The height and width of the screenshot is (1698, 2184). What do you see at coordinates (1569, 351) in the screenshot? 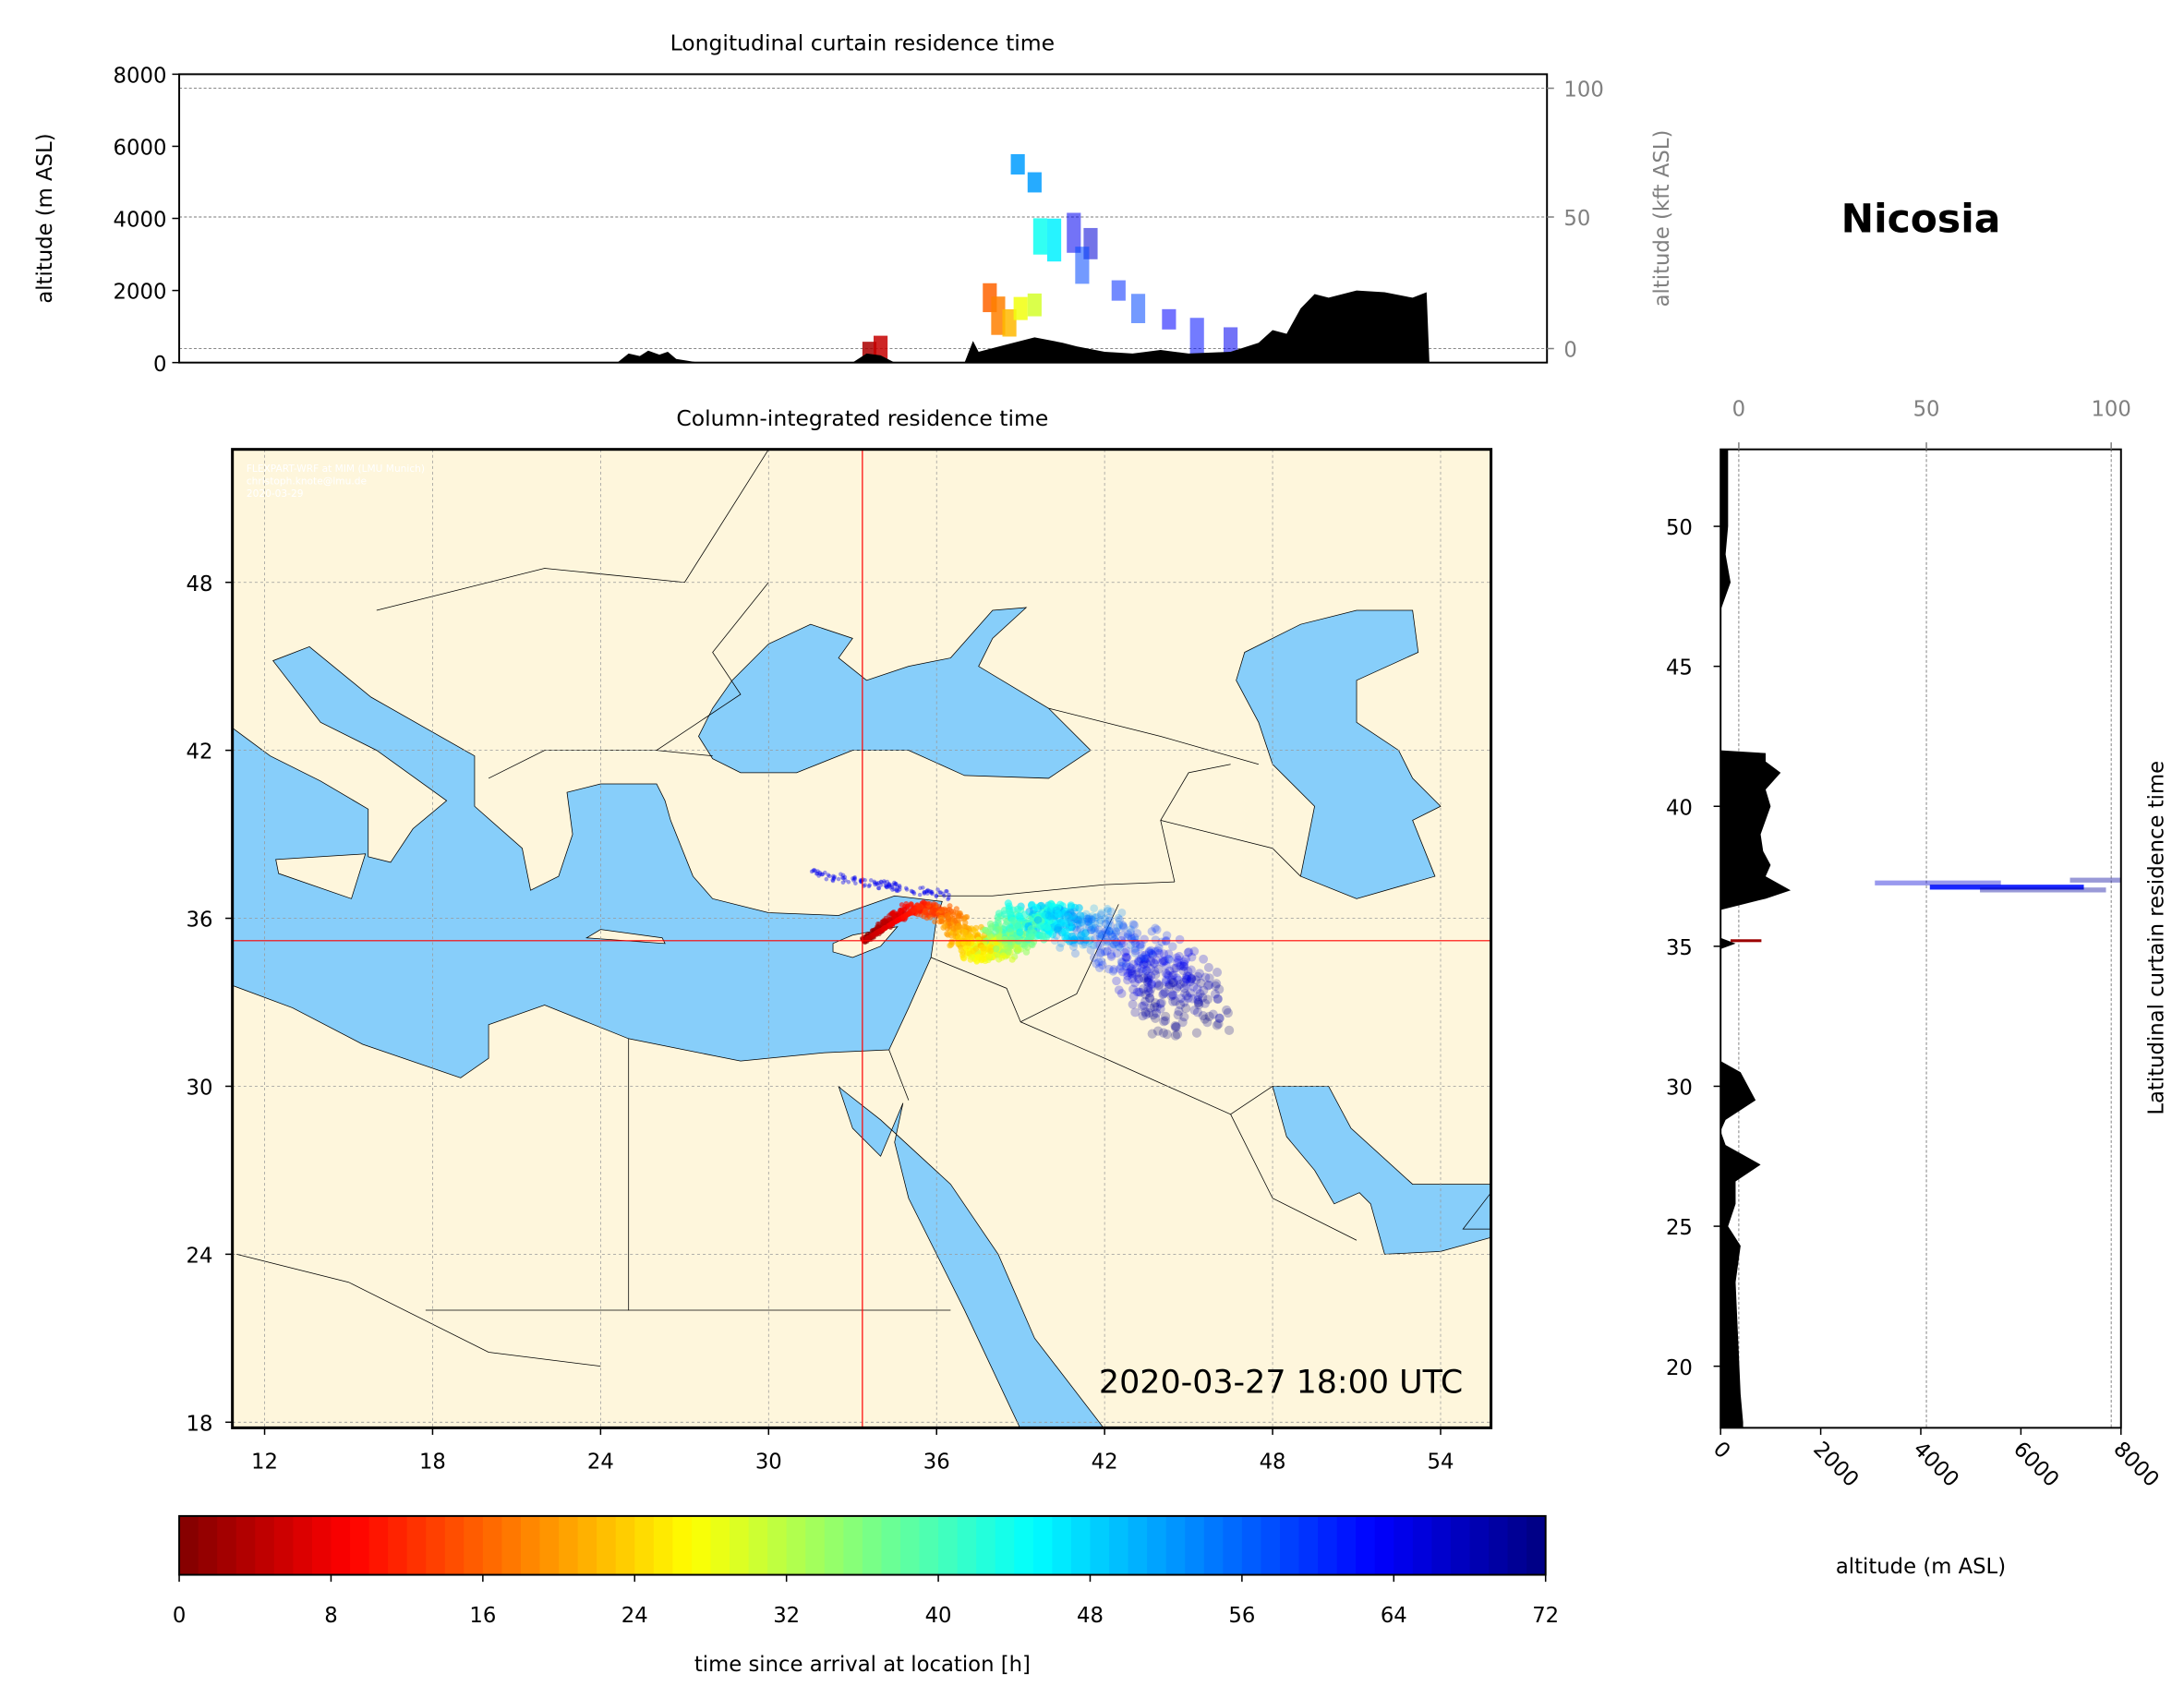
I see `longitudinal-ytick-right-label: 0` at bounding box center [1569, 351].